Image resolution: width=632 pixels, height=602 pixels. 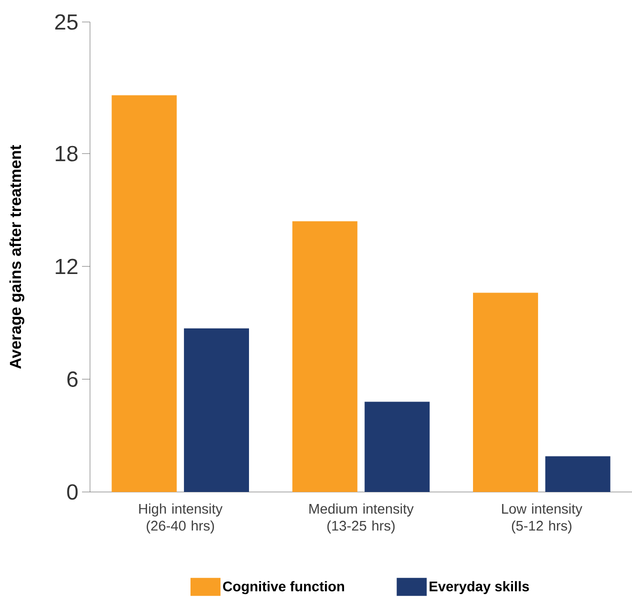 I want to click on y-tick-label: 18, so click(x=67, y=154).